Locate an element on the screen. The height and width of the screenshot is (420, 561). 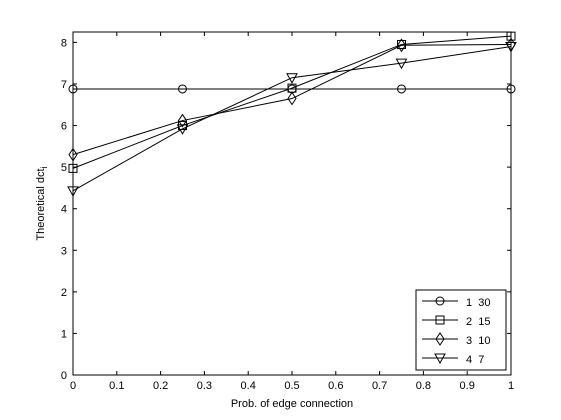
y-axis-label-main: Theoretical dct is located at coordinates (41, 204).